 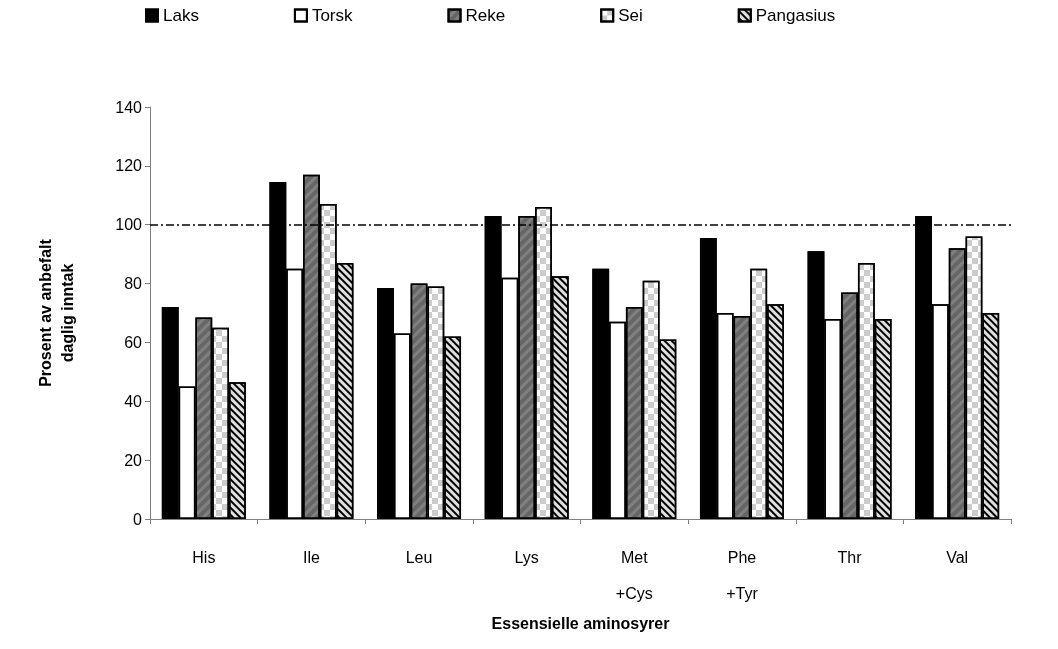 I want to click on y-tick-label: 120, so click(x=129, y=166).